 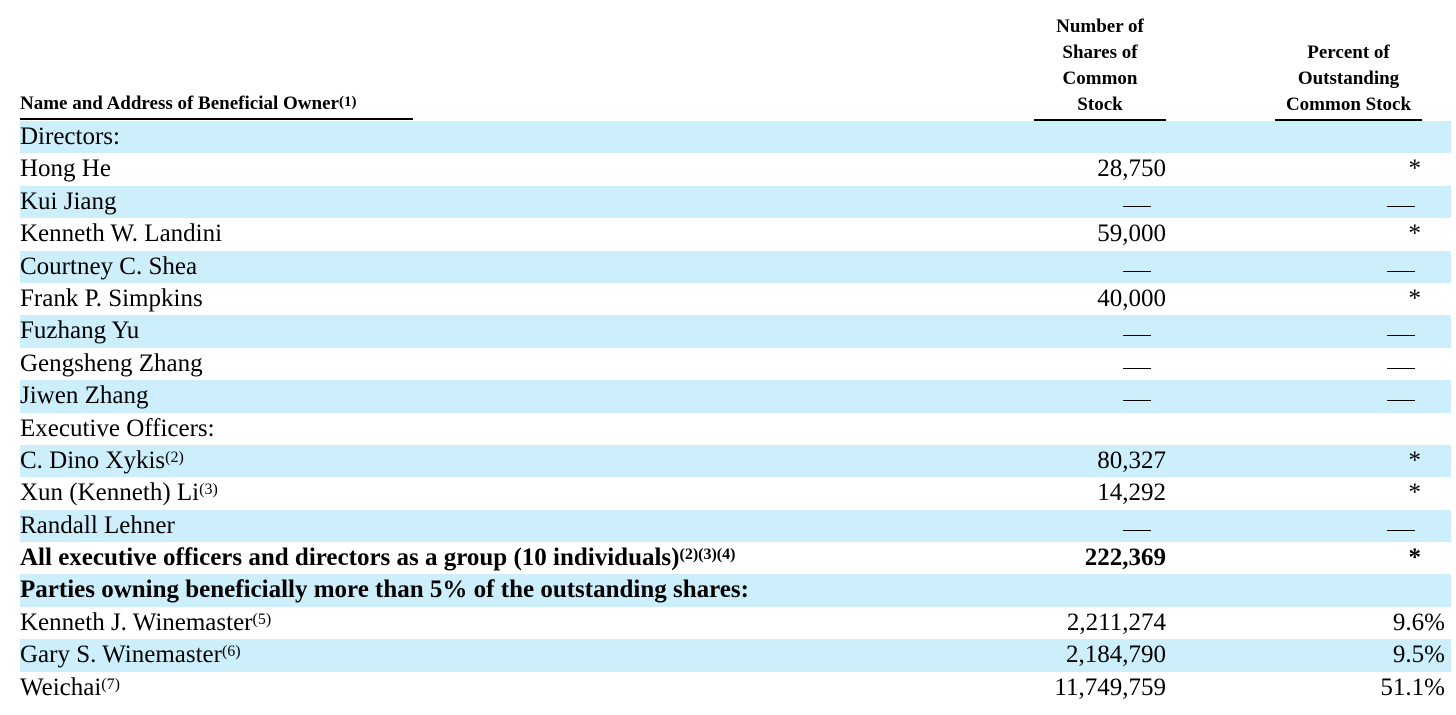 What do you see at coordinates (110, 493) in the screenshot?
I see `owner-name-text: Xun (Kenneth) Li` at bounding box center [110, 493].